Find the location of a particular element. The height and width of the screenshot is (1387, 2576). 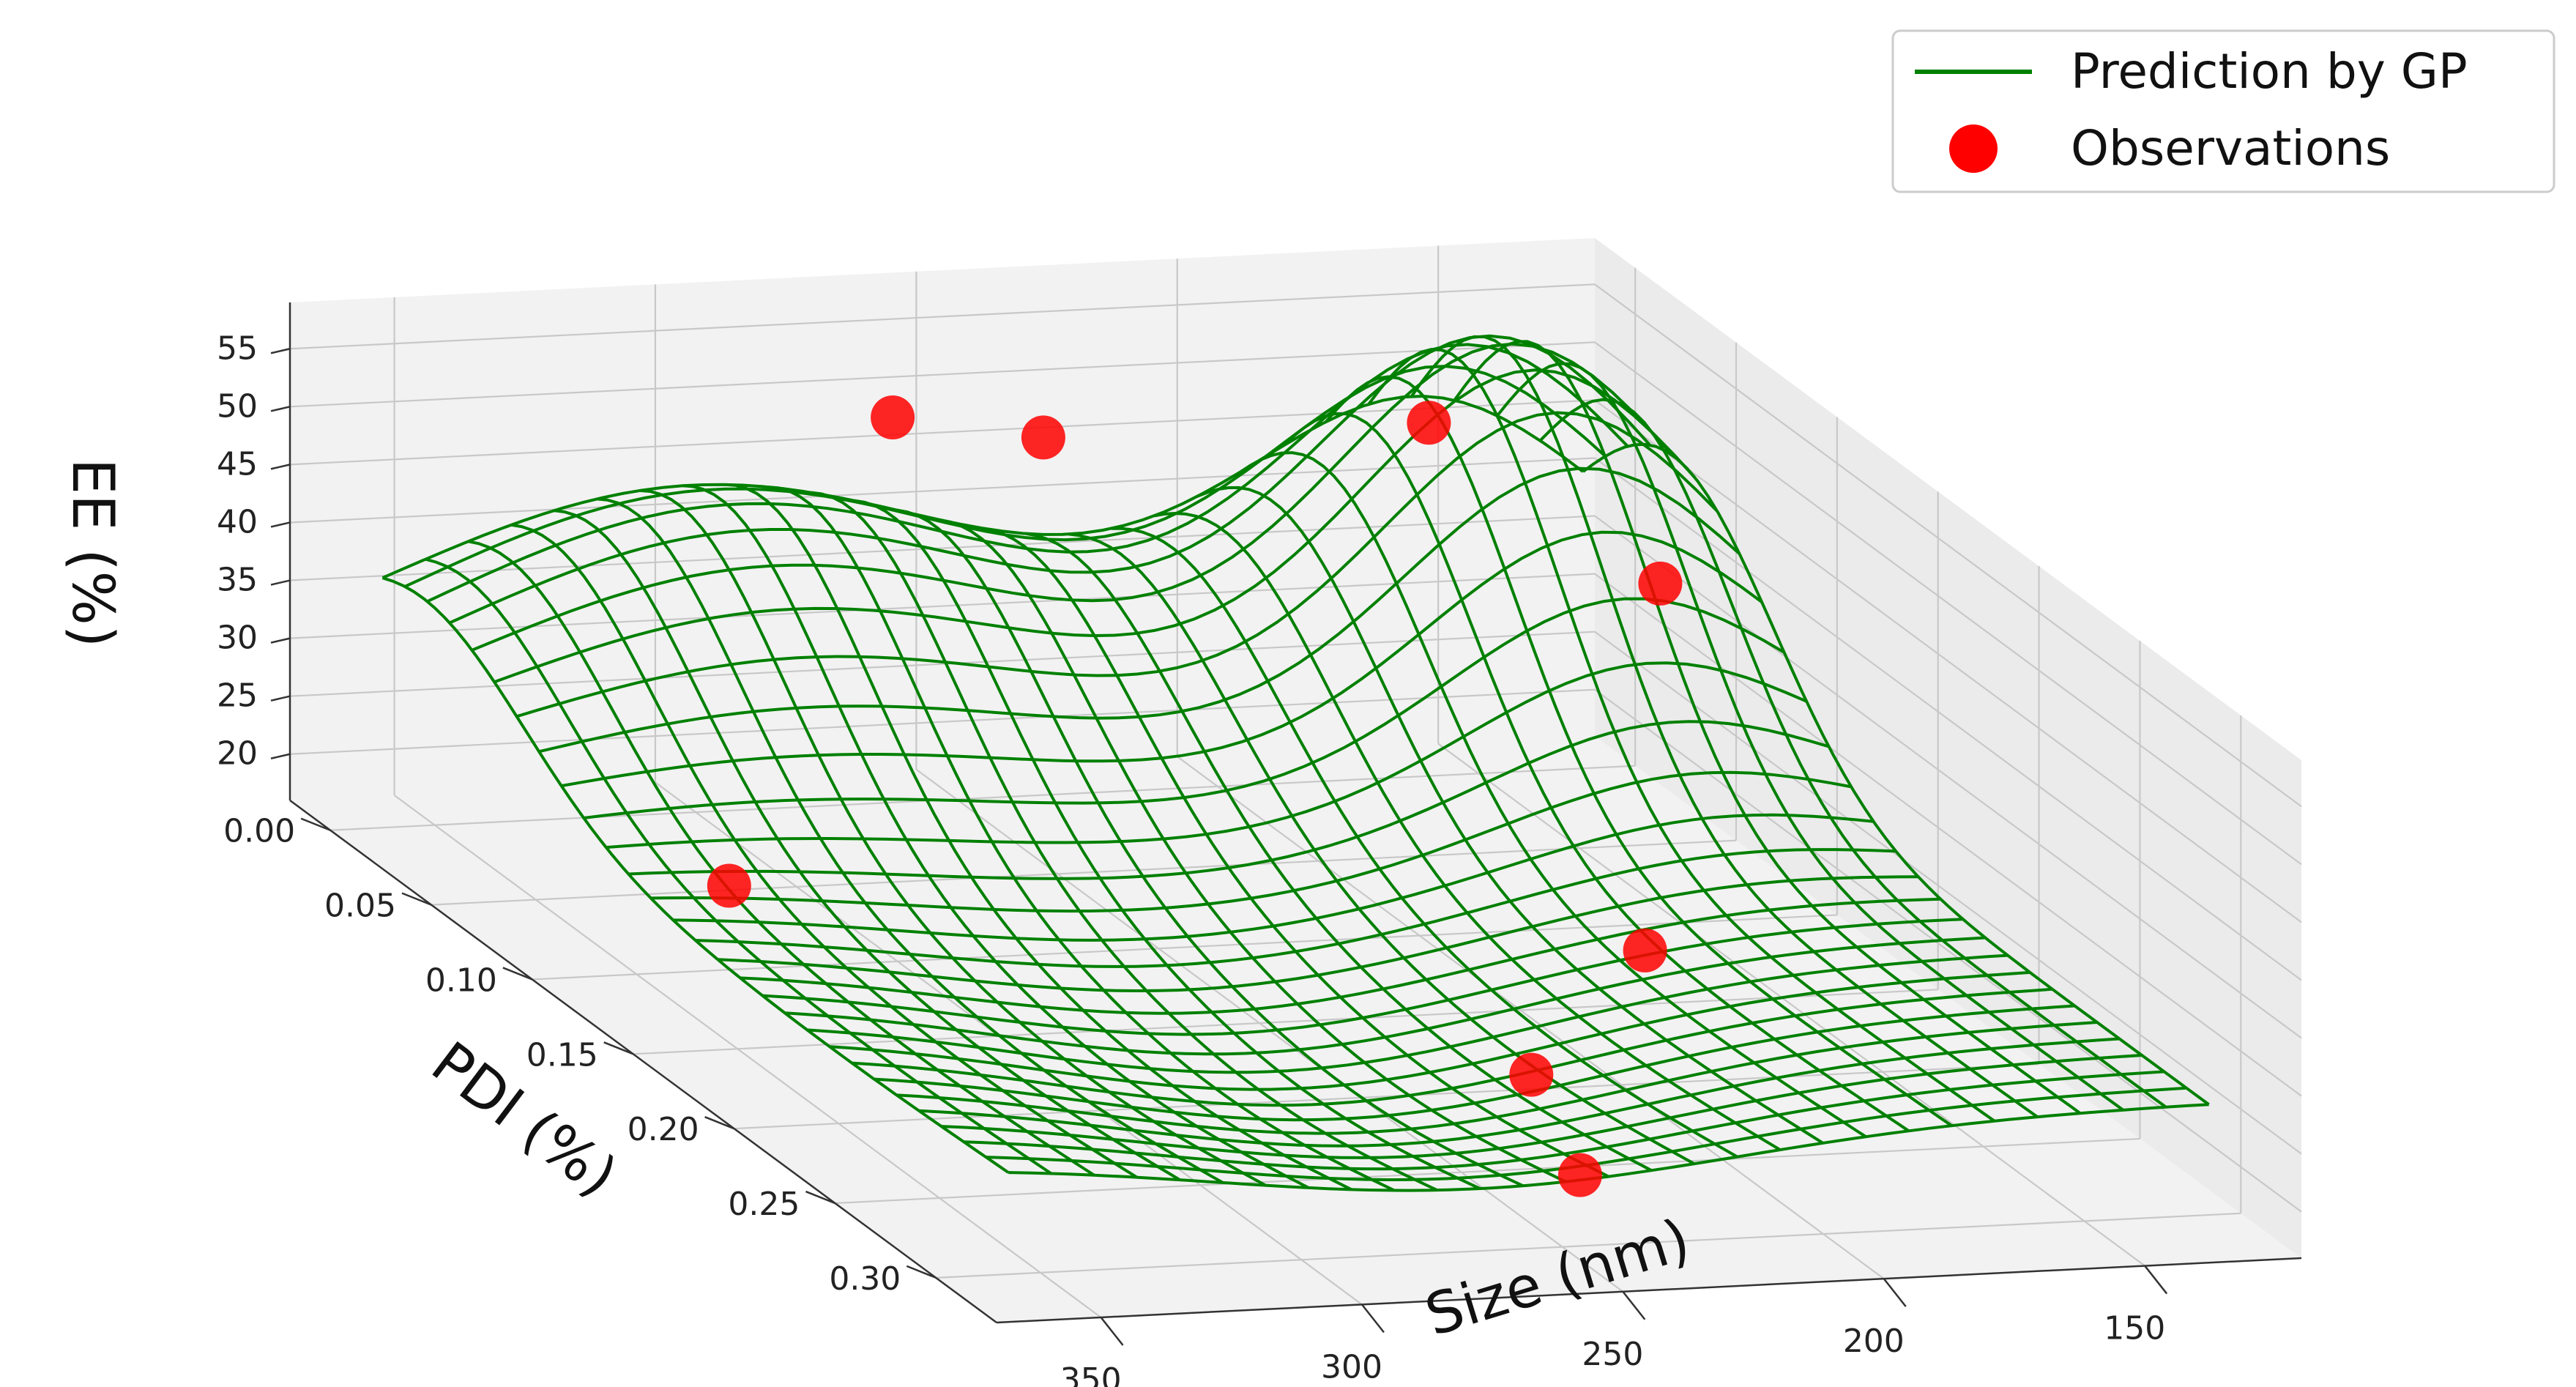

y-tick-label: 0.00 is located at coordinates (259, 832).